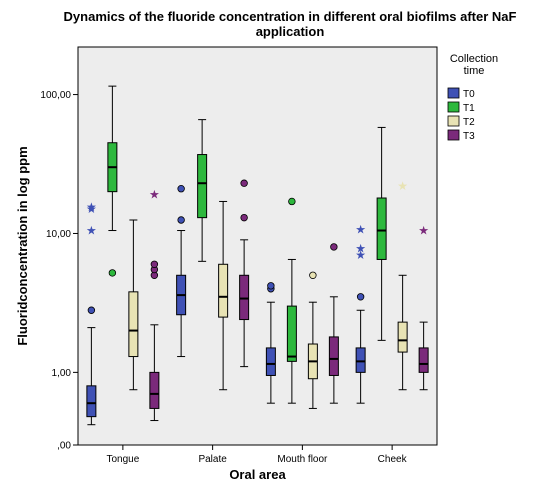 This screenshot has width=556, height=485. Describe the element at coordinates (62, 373) in the screenshot. I see `y-tick-label: 1,00` at that location.